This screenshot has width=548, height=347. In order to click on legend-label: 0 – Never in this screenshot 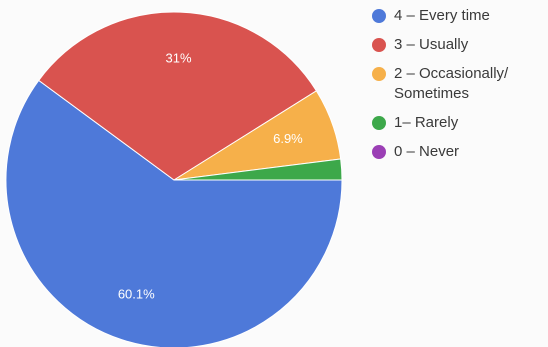, I will do `click(427, 151)`.